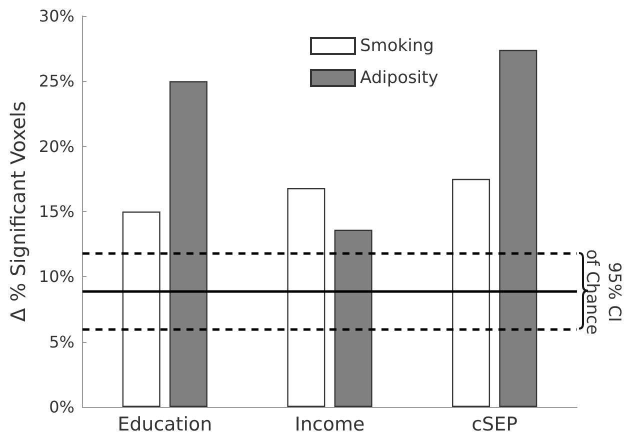  Describe the element at coordinates (603, 292) in the screenshot. I see `text: 95% CI of Chance` at that location.